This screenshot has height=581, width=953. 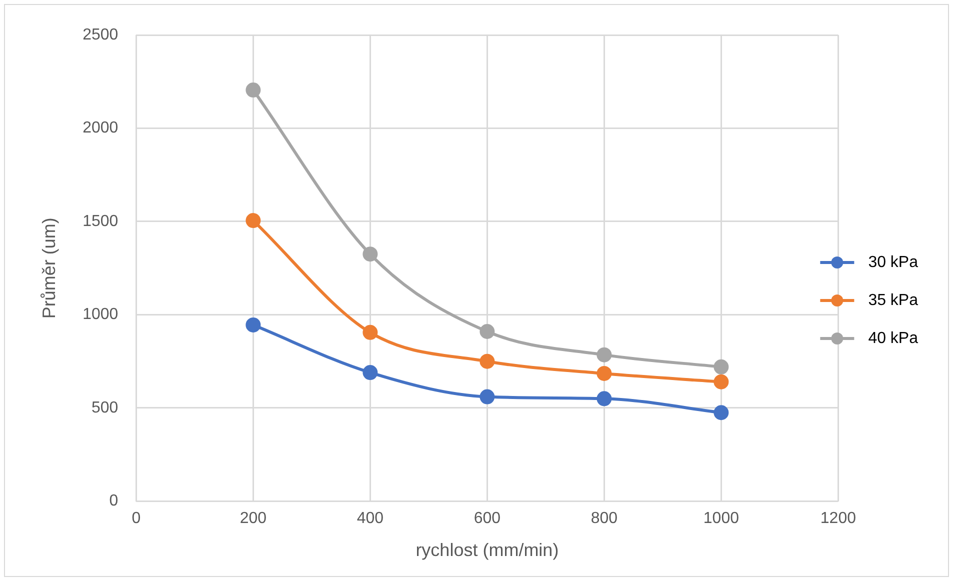 I want to click on x-tick-label: 0, so click(x=136, y=519).